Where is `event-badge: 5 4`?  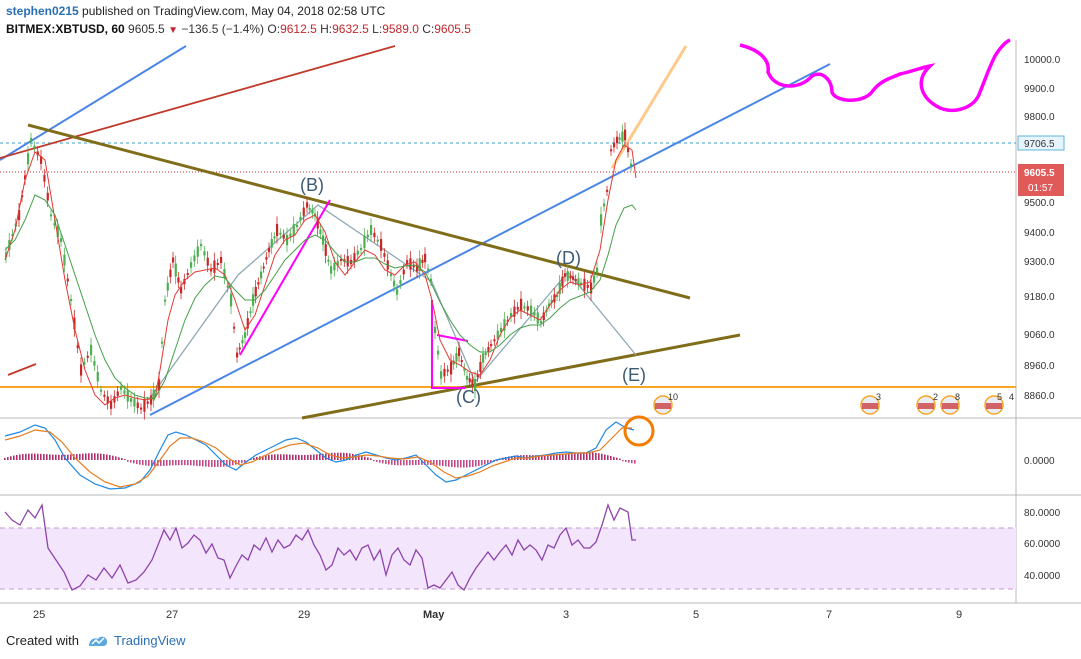 event-badge: 5 4 is located at coordinates (999, 403).